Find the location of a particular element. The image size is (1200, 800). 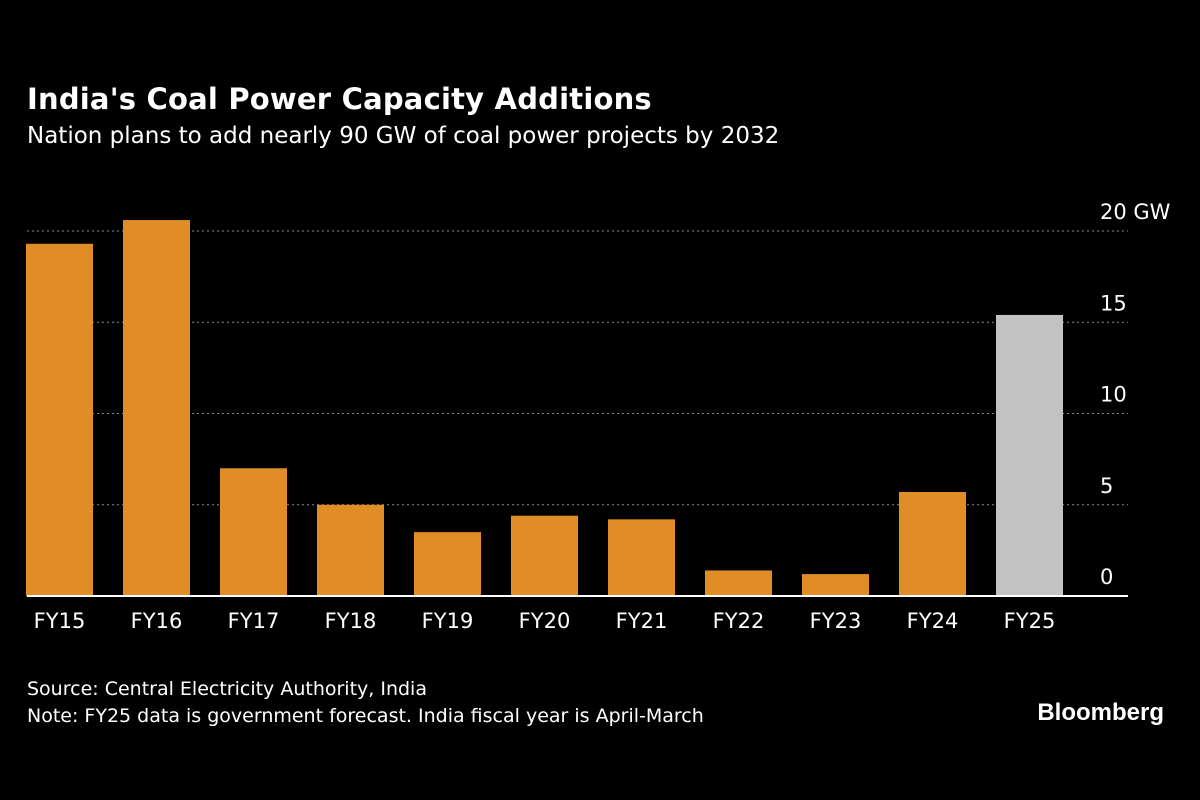

chart-title: India's Coal Power Capacity Additions is located at coordinates (339, 99).